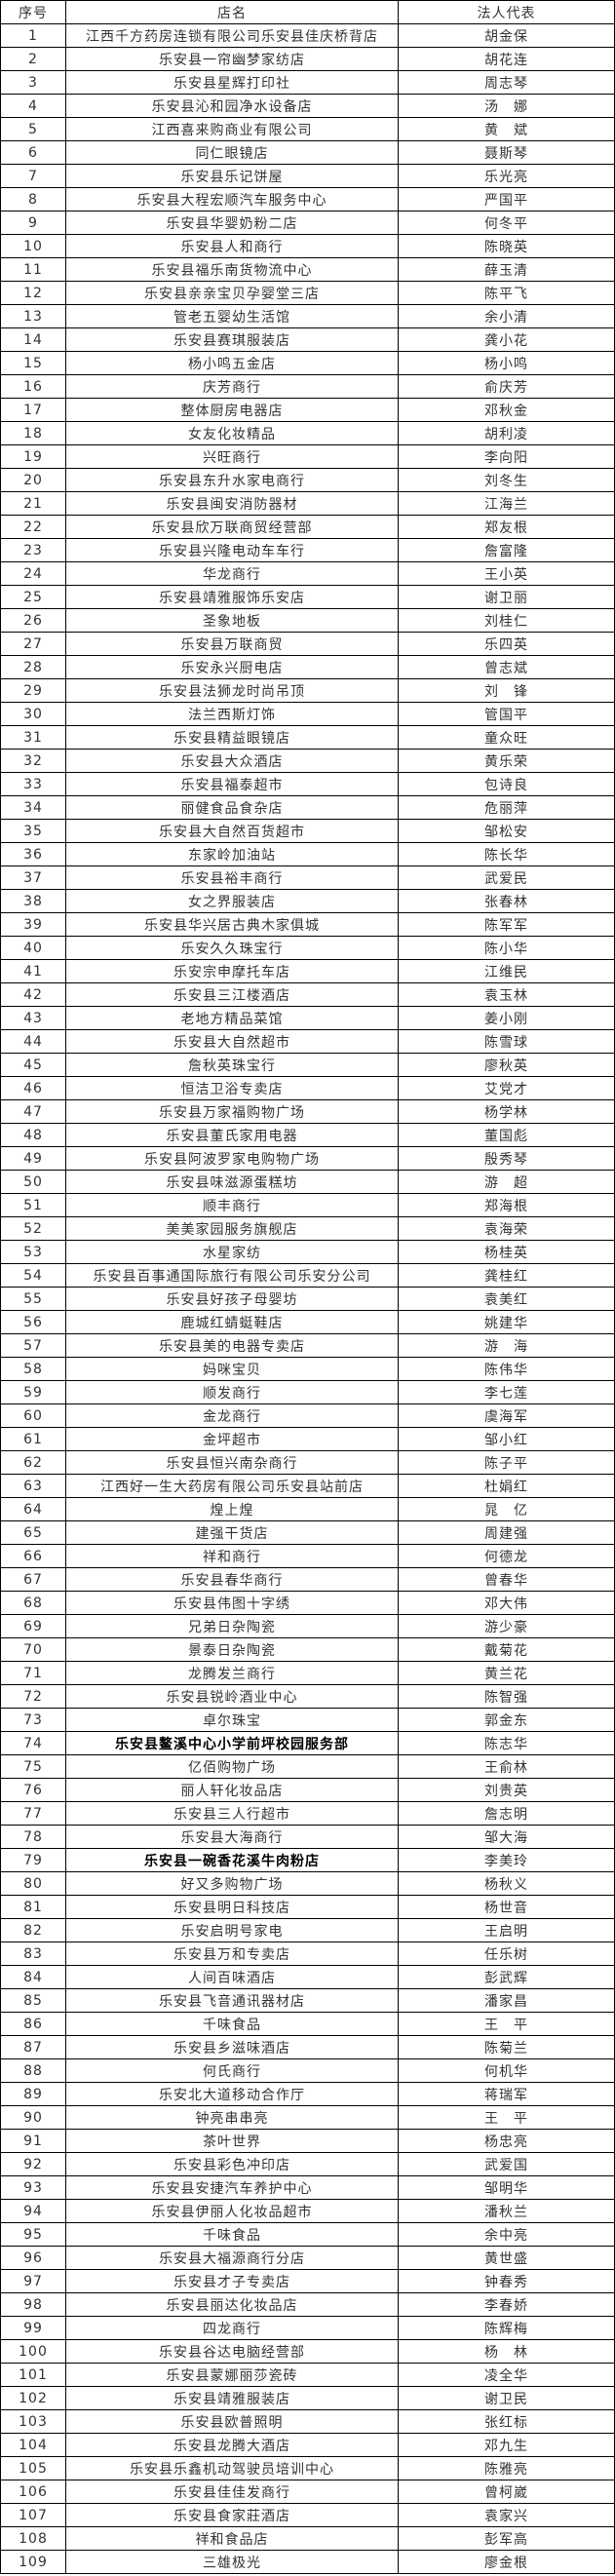 The image size is (615, 2576). I want to click on shop-name: 乐安永兴厨电店, so click(232, 667).